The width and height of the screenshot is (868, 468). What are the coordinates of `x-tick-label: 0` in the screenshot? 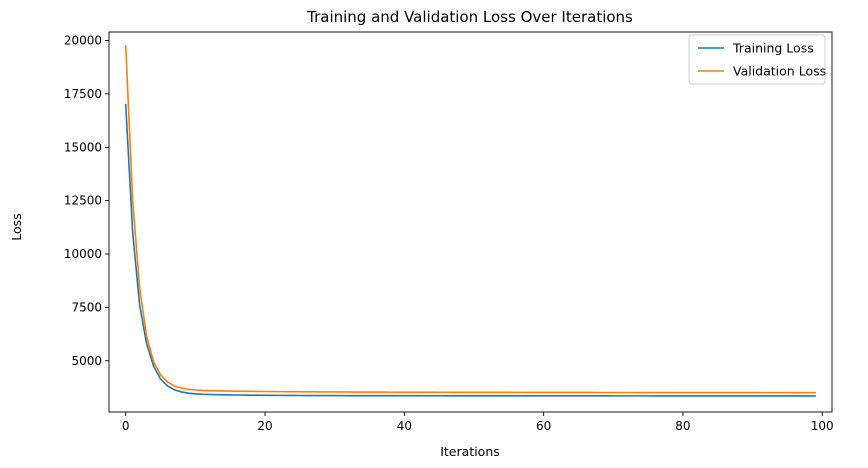 It's located at (126, 426).